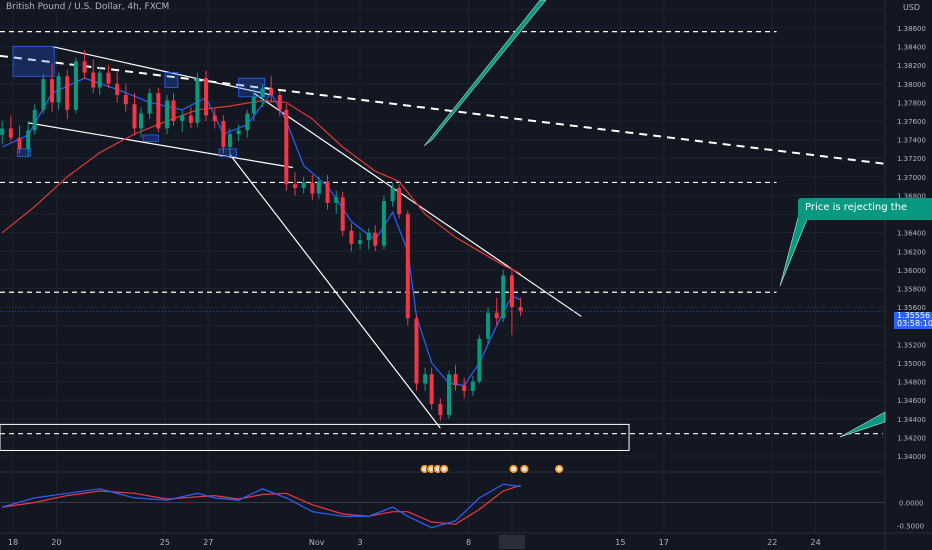 This screenshot has width=932, height=550. Describe the element at coordinates (911, 420) in the screenshot. I see `y-tick-label: 1.34400` at that location.